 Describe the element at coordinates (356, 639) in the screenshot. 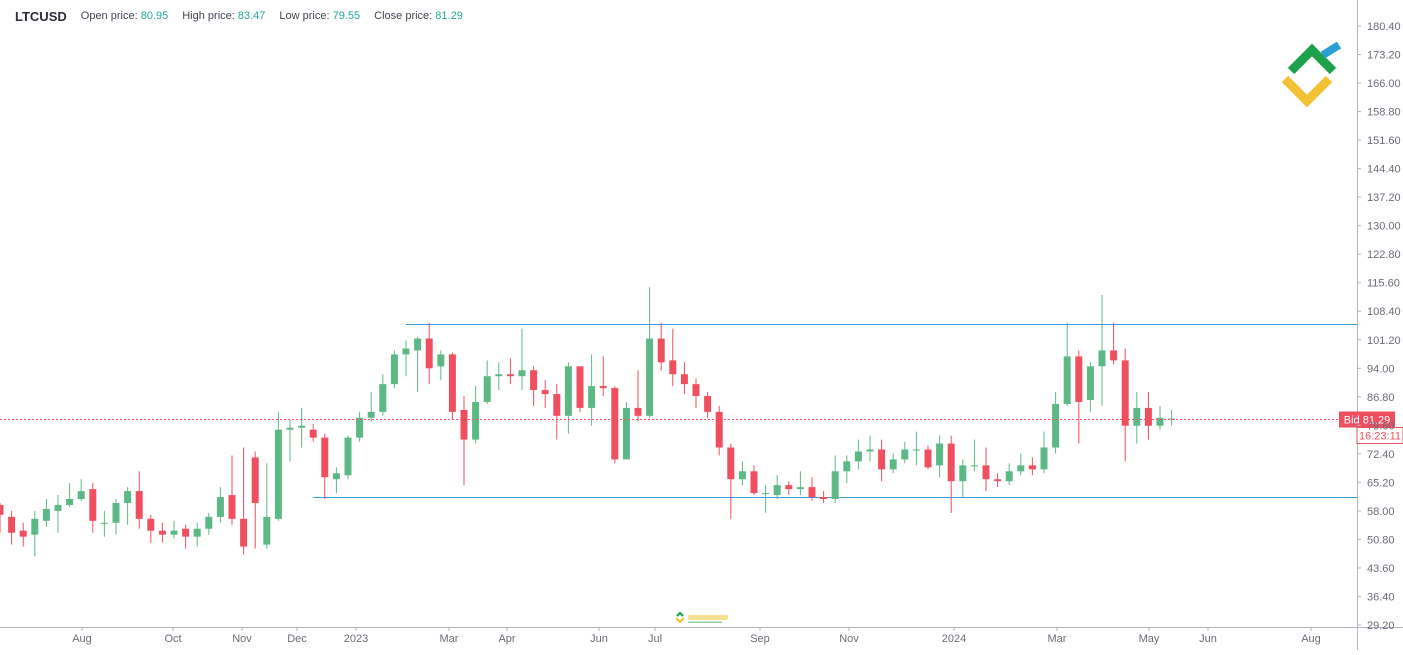

I see `x-tick-label: 2023` at that location.